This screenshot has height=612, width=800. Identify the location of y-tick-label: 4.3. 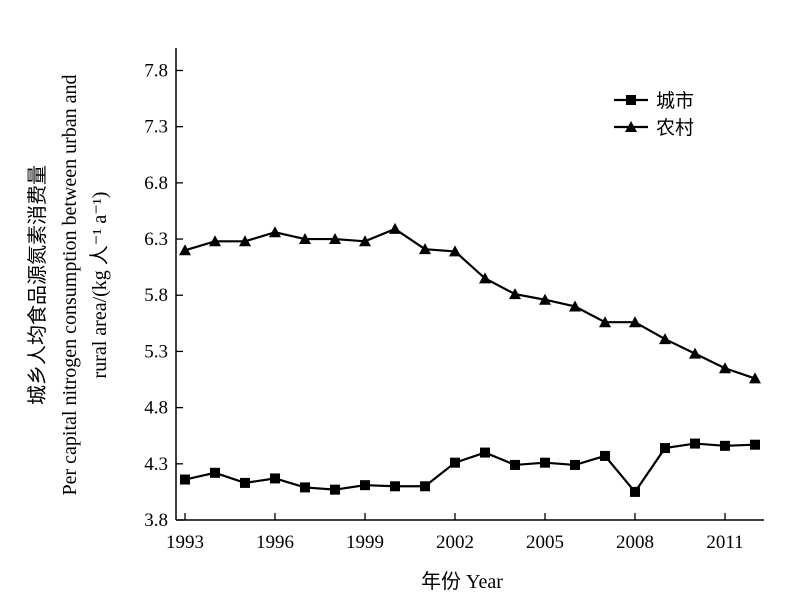
(156, 464).